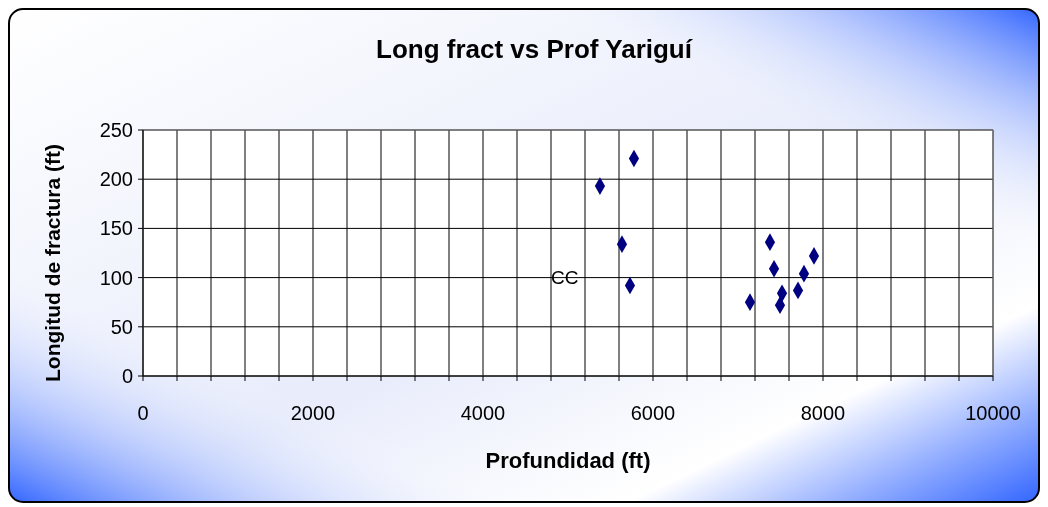 This screenshot has height=507, width=1048. Describe the element at coordinates (116, 179) in the screenshot. I see `y-tick-label: 200` at that location.